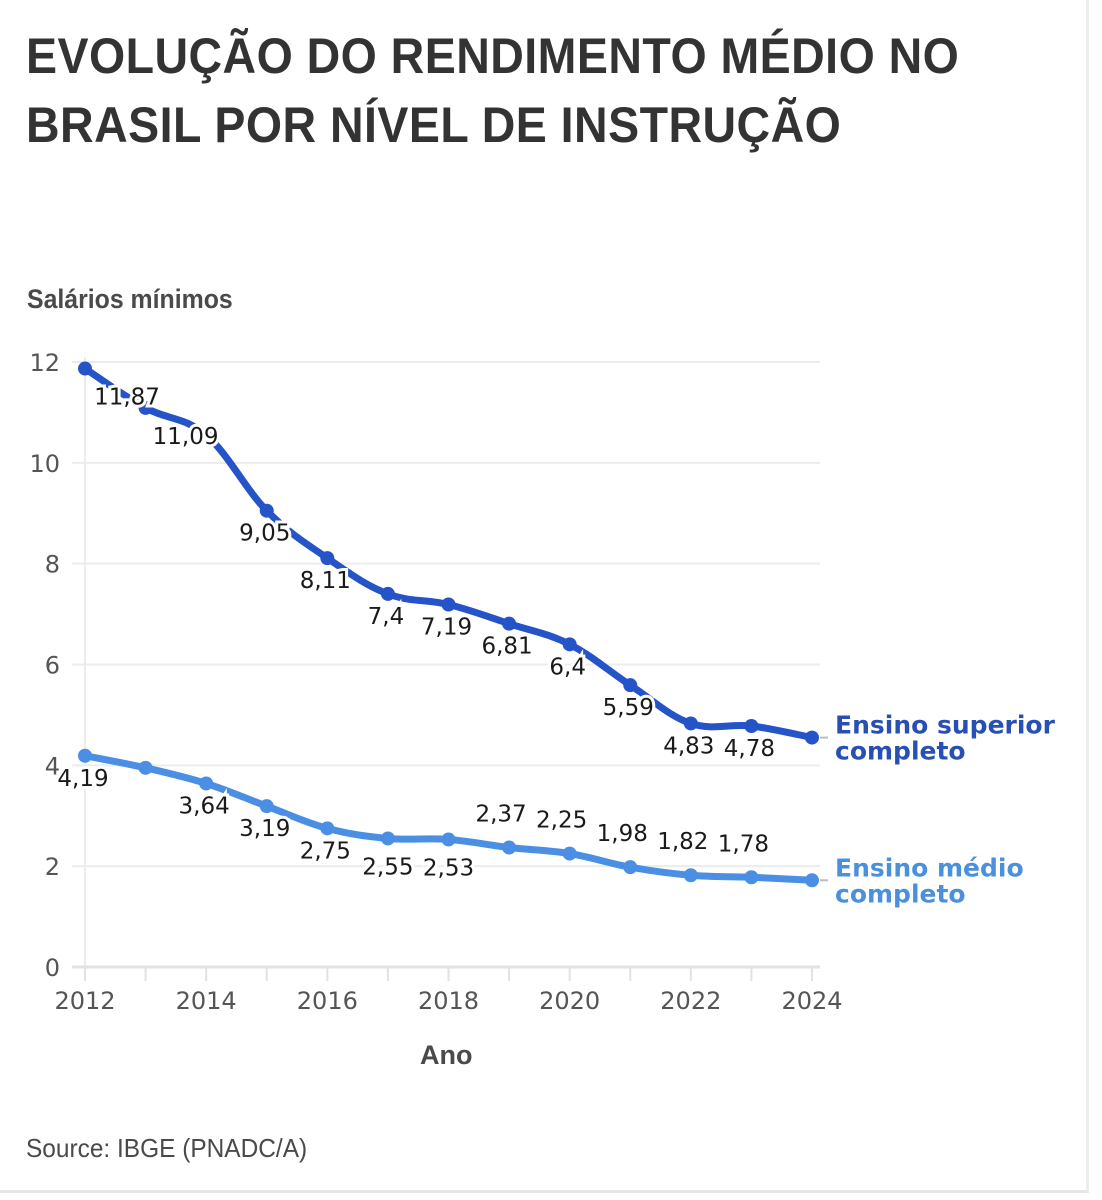  Describe the element at coordinates (387, 867) in the screenshot. I see `data-label: 2,55` at that location.